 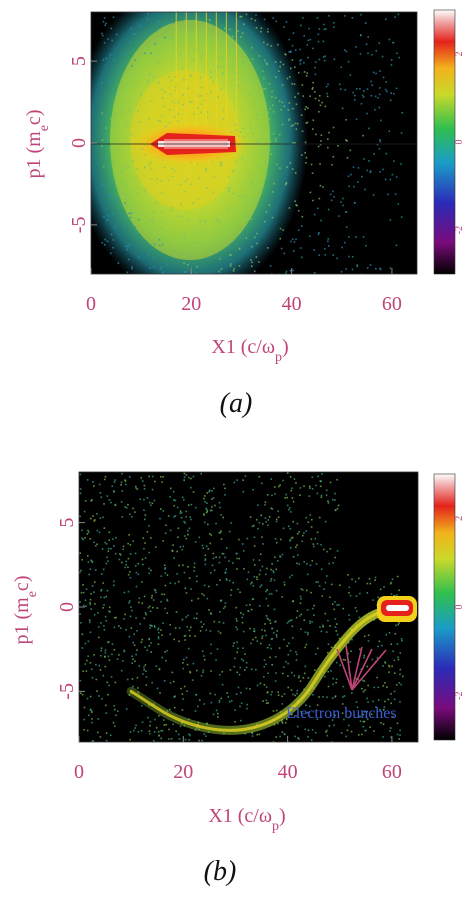 What do you see at coordinates (37, 144) in the screenshot?
I see `ylabel-a: p1 (mec)` at bounding box center [37, 144].